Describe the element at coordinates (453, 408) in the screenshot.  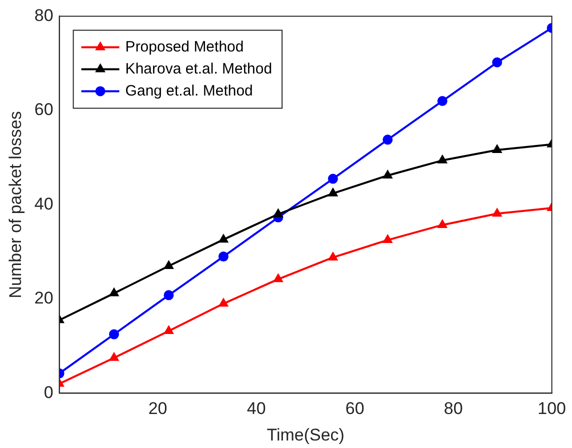
I see `x-tick-label: 80` at that location.